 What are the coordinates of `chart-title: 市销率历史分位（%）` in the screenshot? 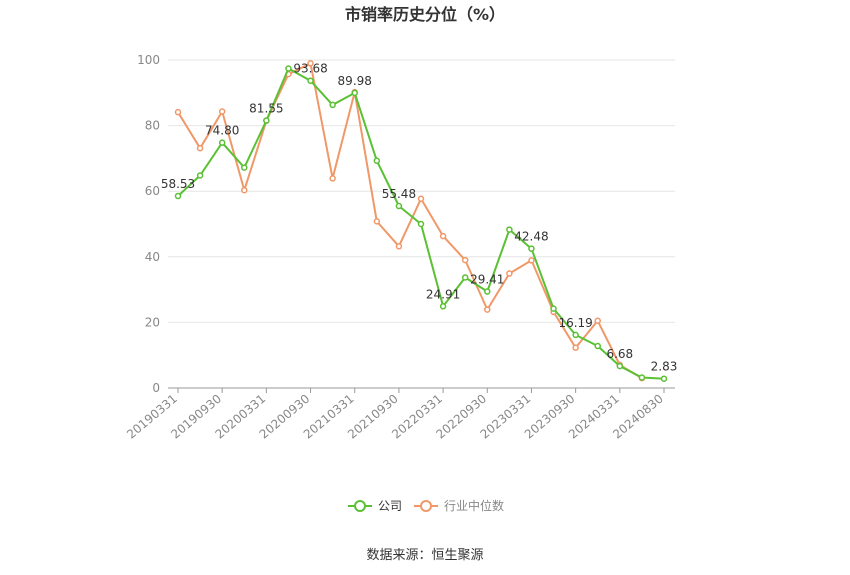 It's located at (425, 14).